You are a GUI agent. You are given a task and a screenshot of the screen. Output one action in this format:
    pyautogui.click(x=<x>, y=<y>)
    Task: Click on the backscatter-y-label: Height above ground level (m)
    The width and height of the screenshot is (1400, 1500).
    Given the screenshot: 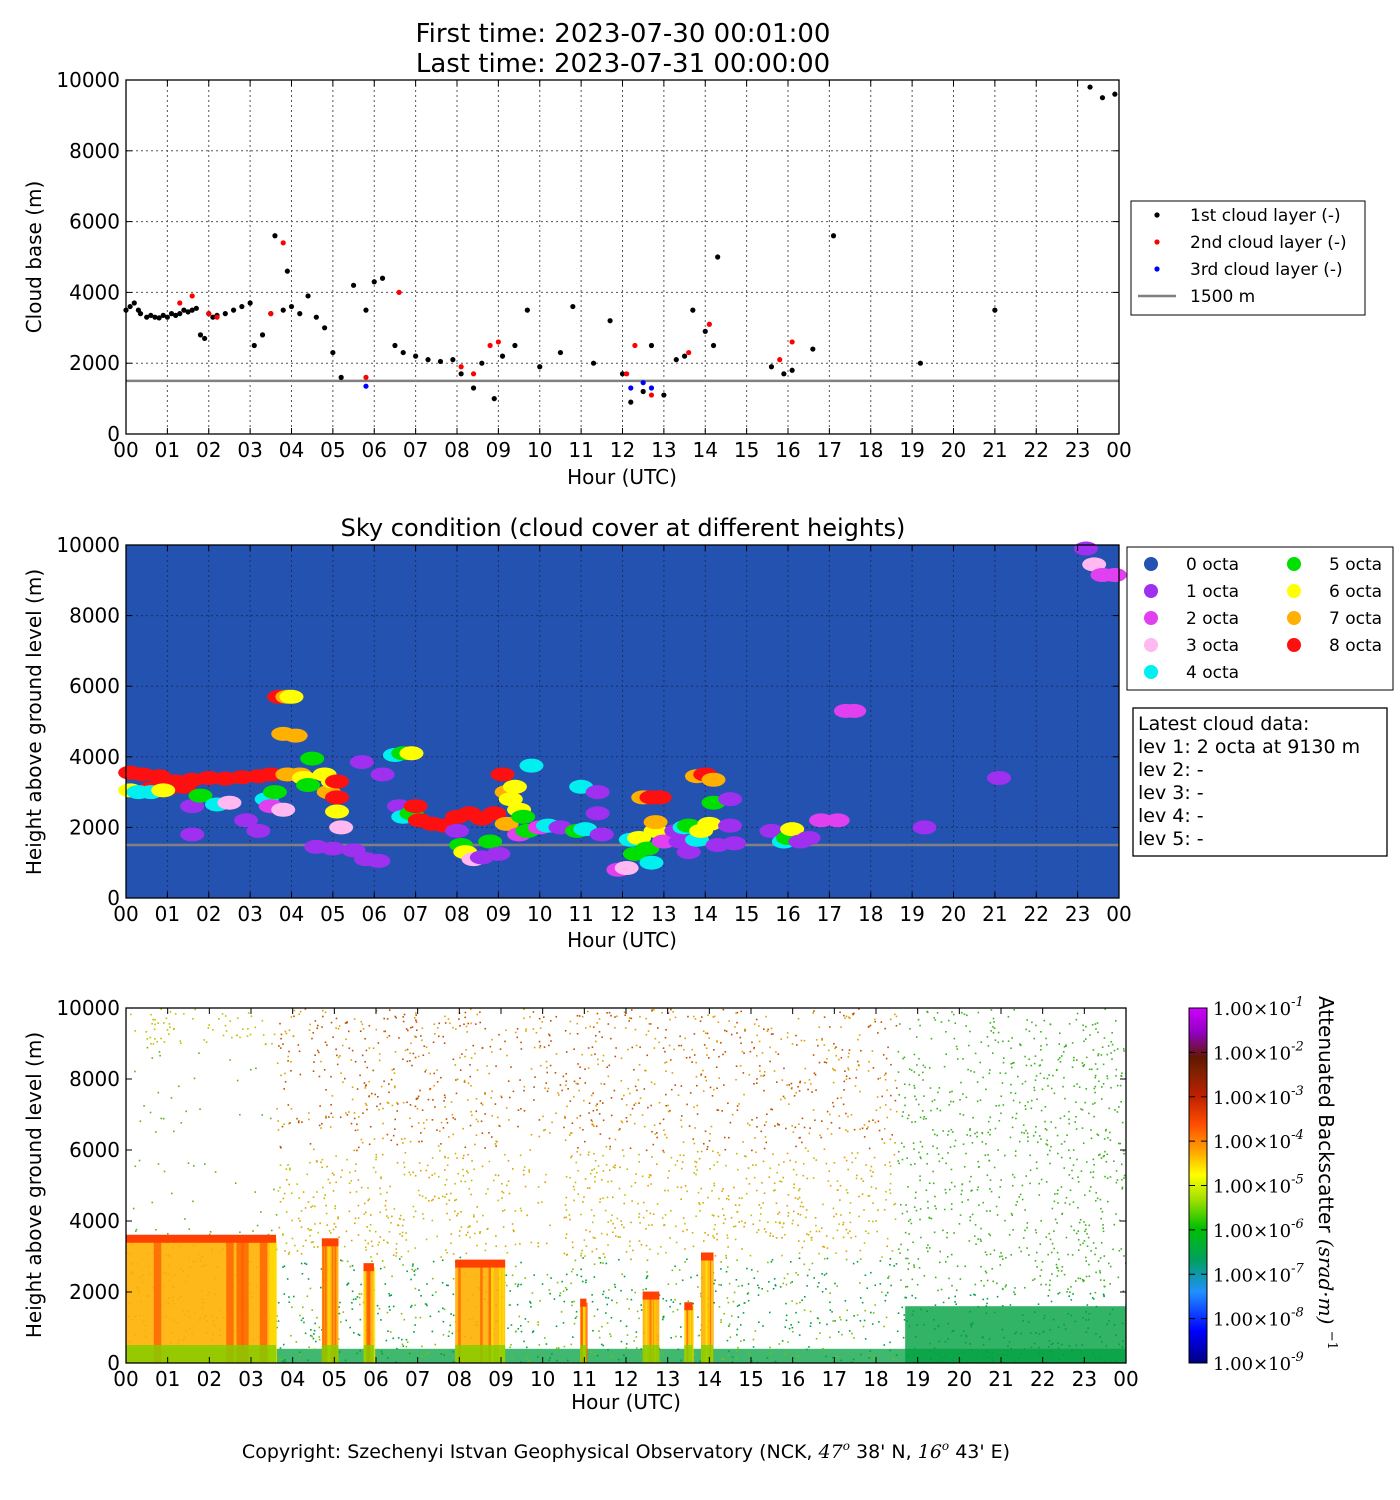 What is the action you would take?
    pyautogui.click(x=34, y=1185)
    